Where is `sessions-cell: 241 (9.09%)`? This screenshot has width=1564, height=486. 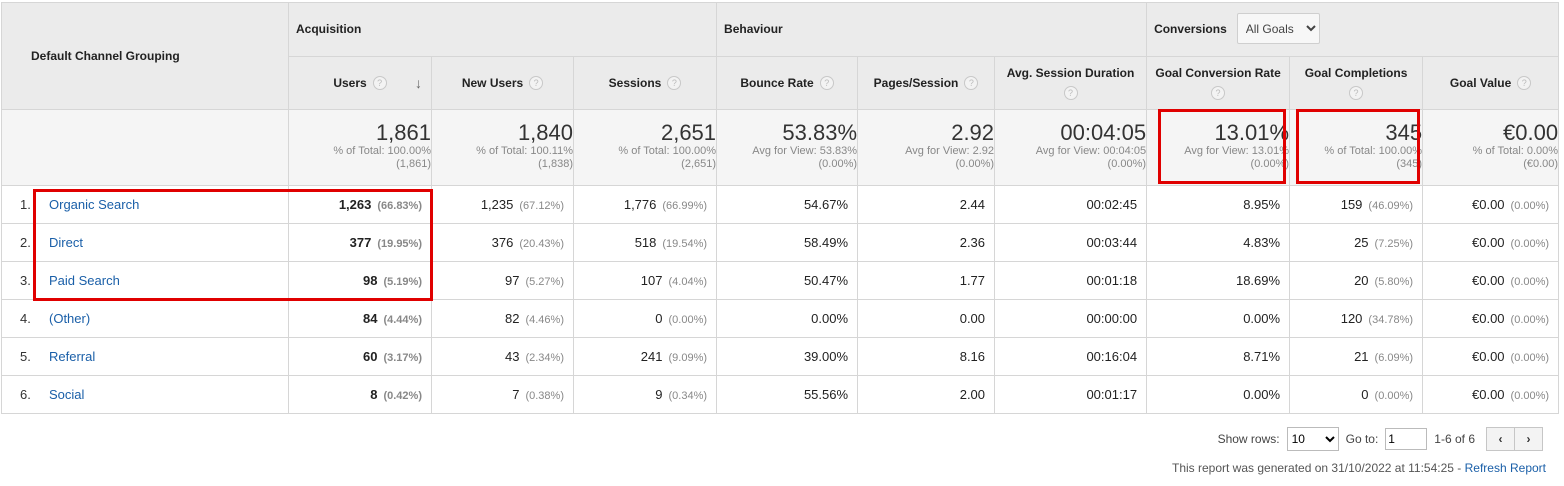 sessions-cell: 241 (9.09%) is located at coordinates (645, 356).